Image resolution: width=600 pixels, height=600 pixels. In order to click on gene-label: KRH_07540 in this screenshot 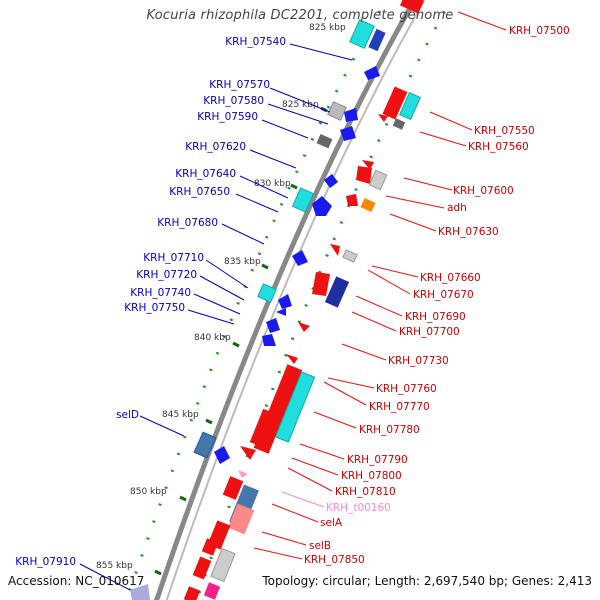, I will do `click(255, 42)`.